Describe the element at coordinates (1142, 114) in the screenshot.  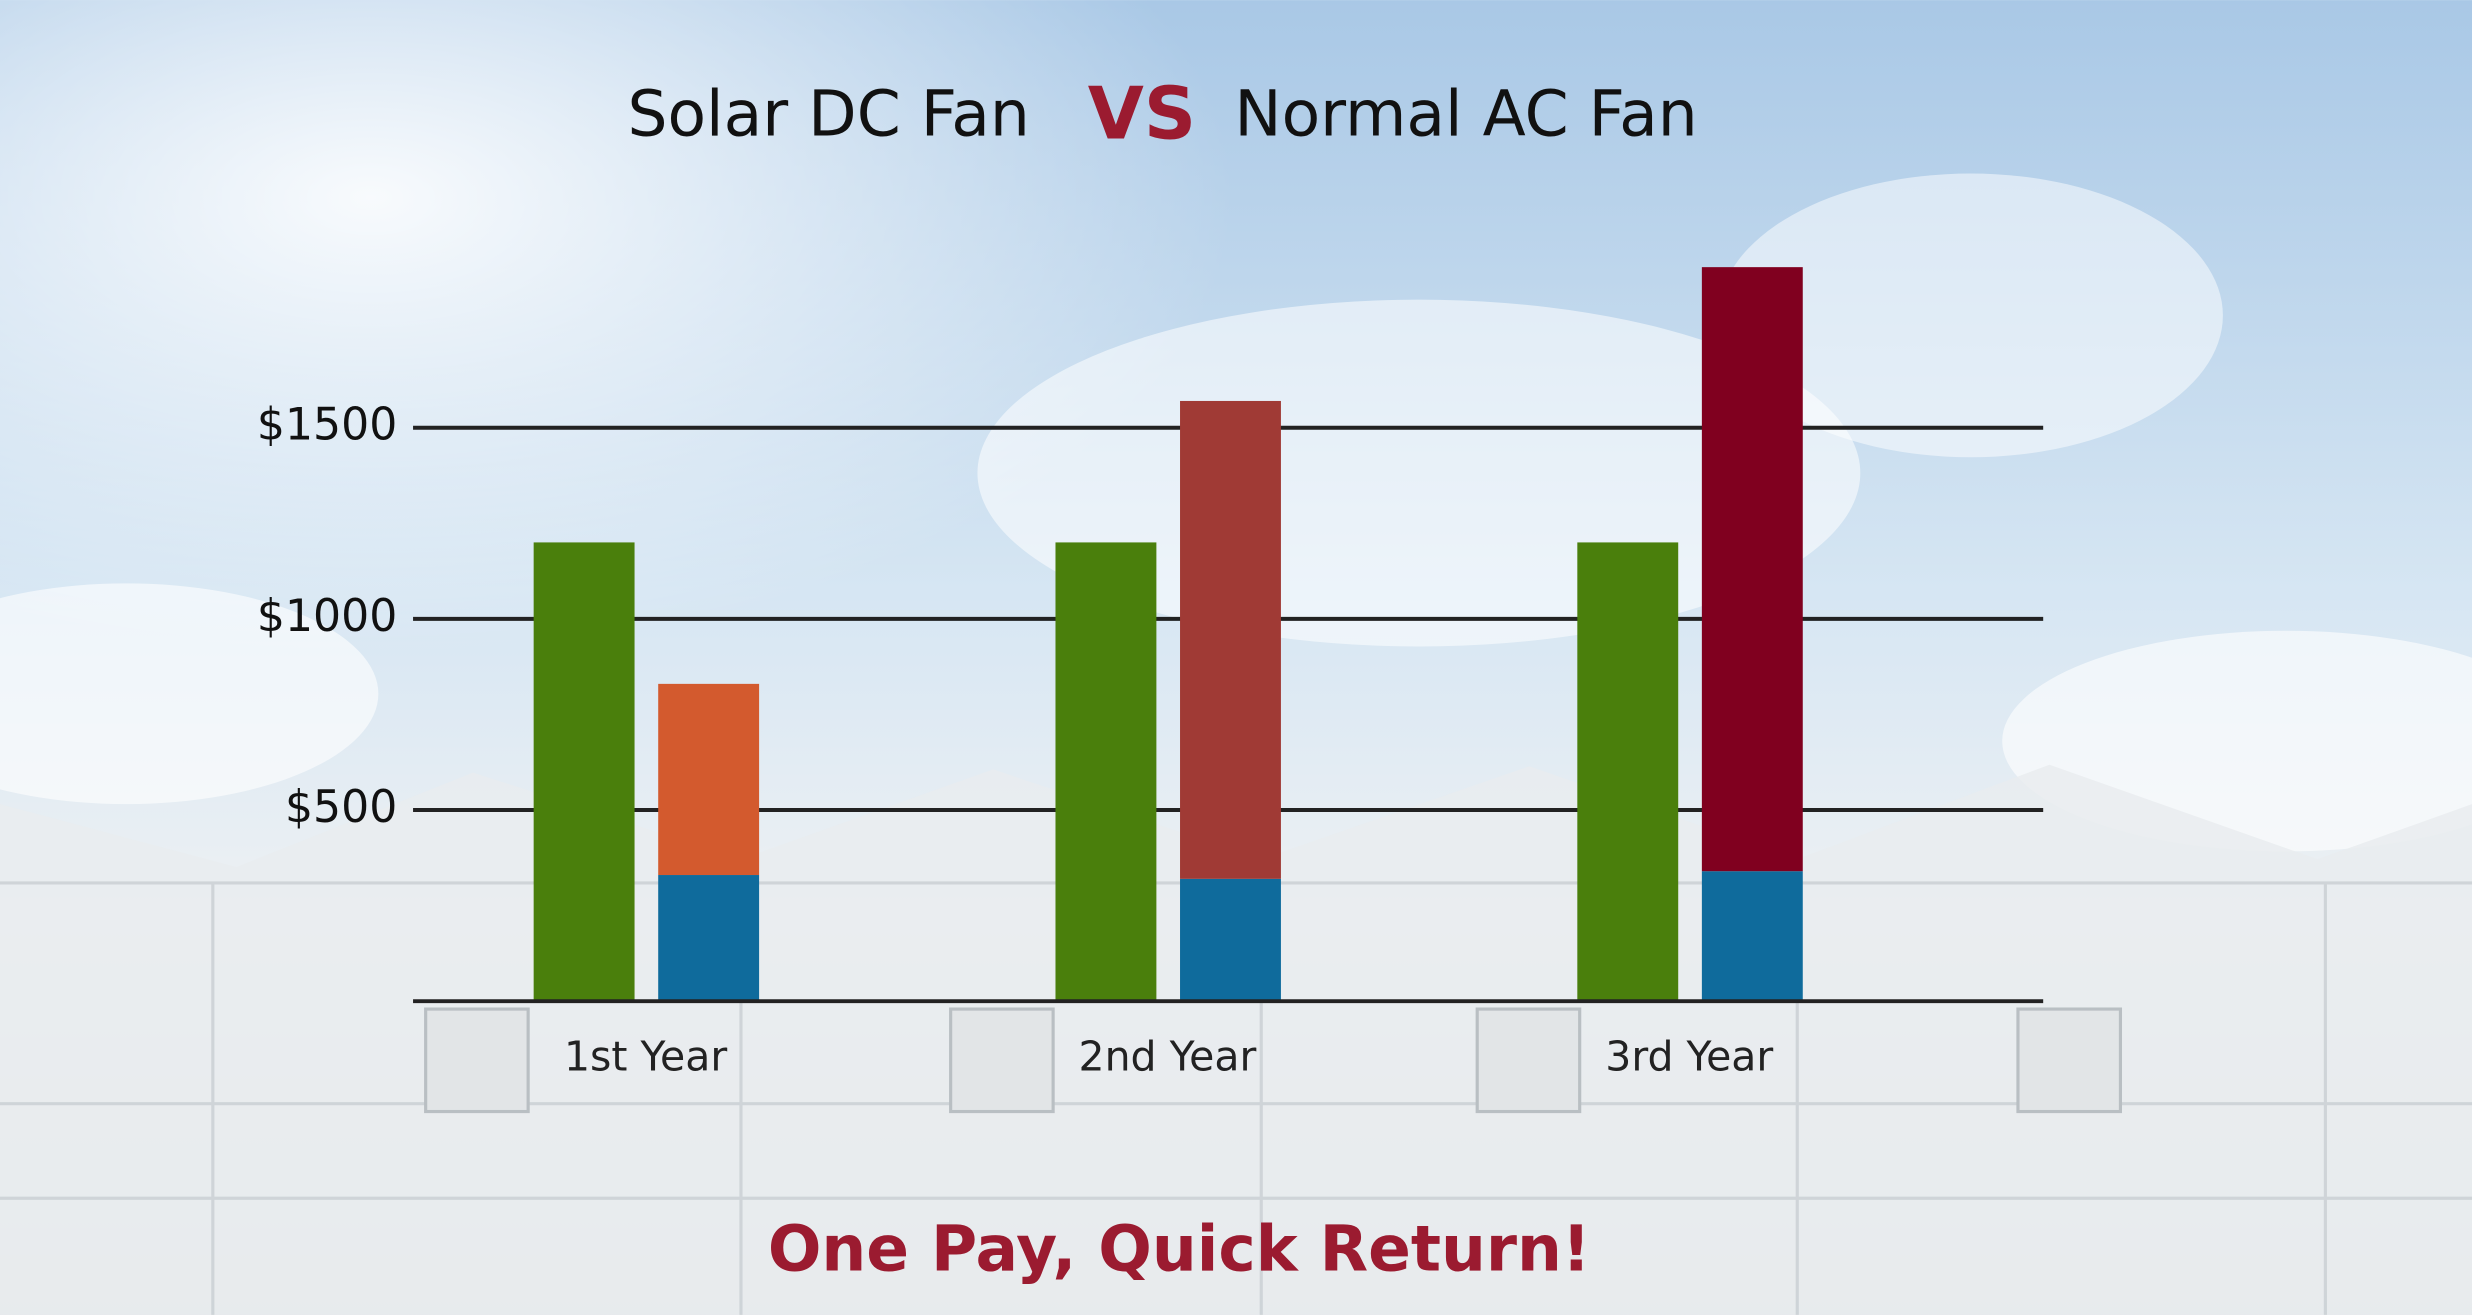
I see `title-vs: VS` at that location.